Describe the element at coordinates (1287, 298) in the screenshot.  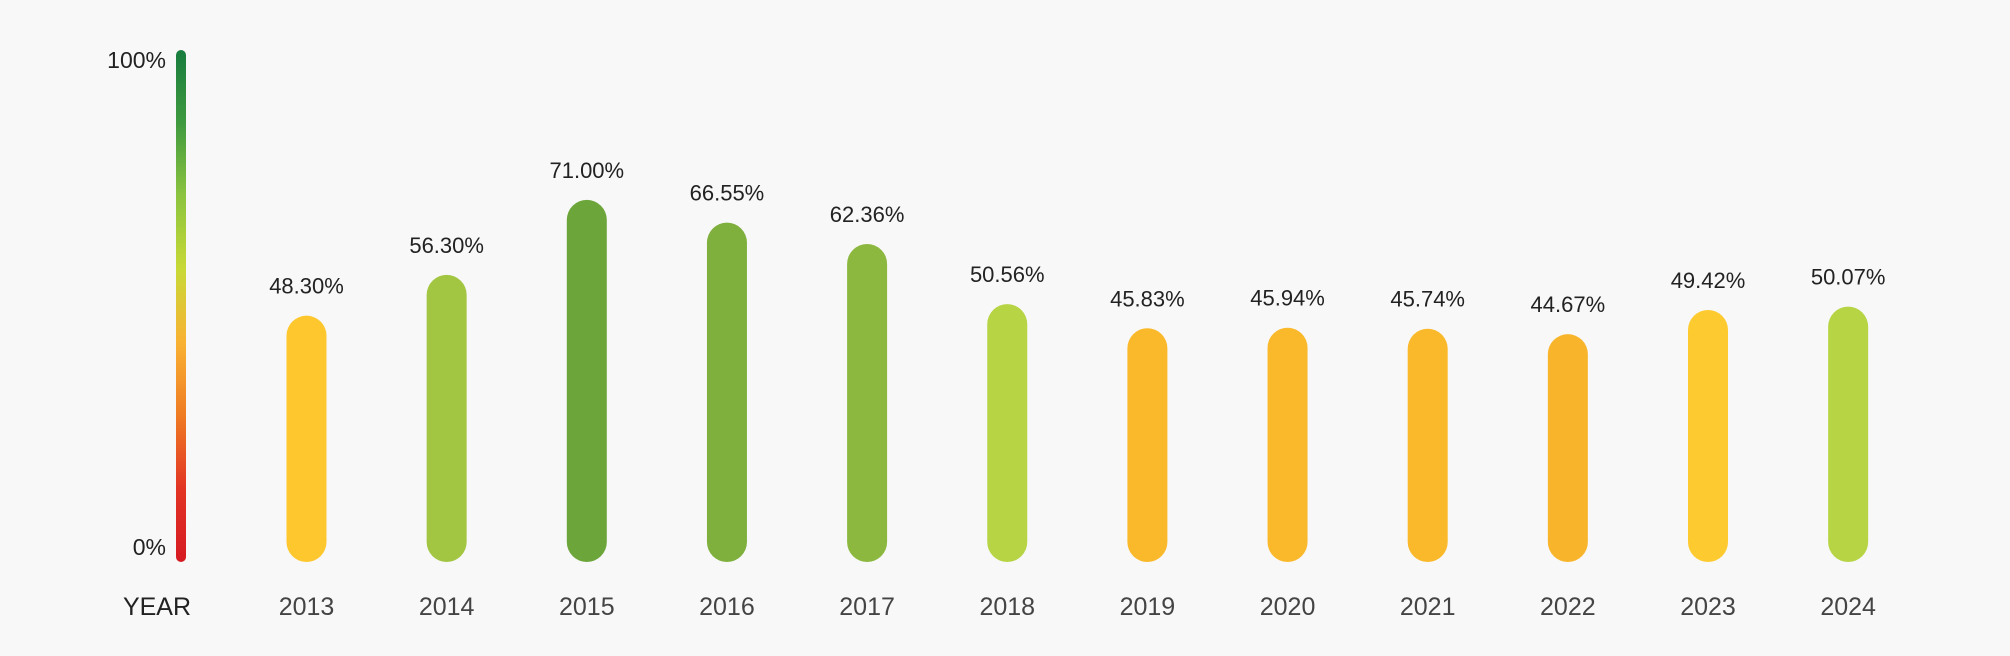
I see `value-label-2020: 45.94%` at that location.